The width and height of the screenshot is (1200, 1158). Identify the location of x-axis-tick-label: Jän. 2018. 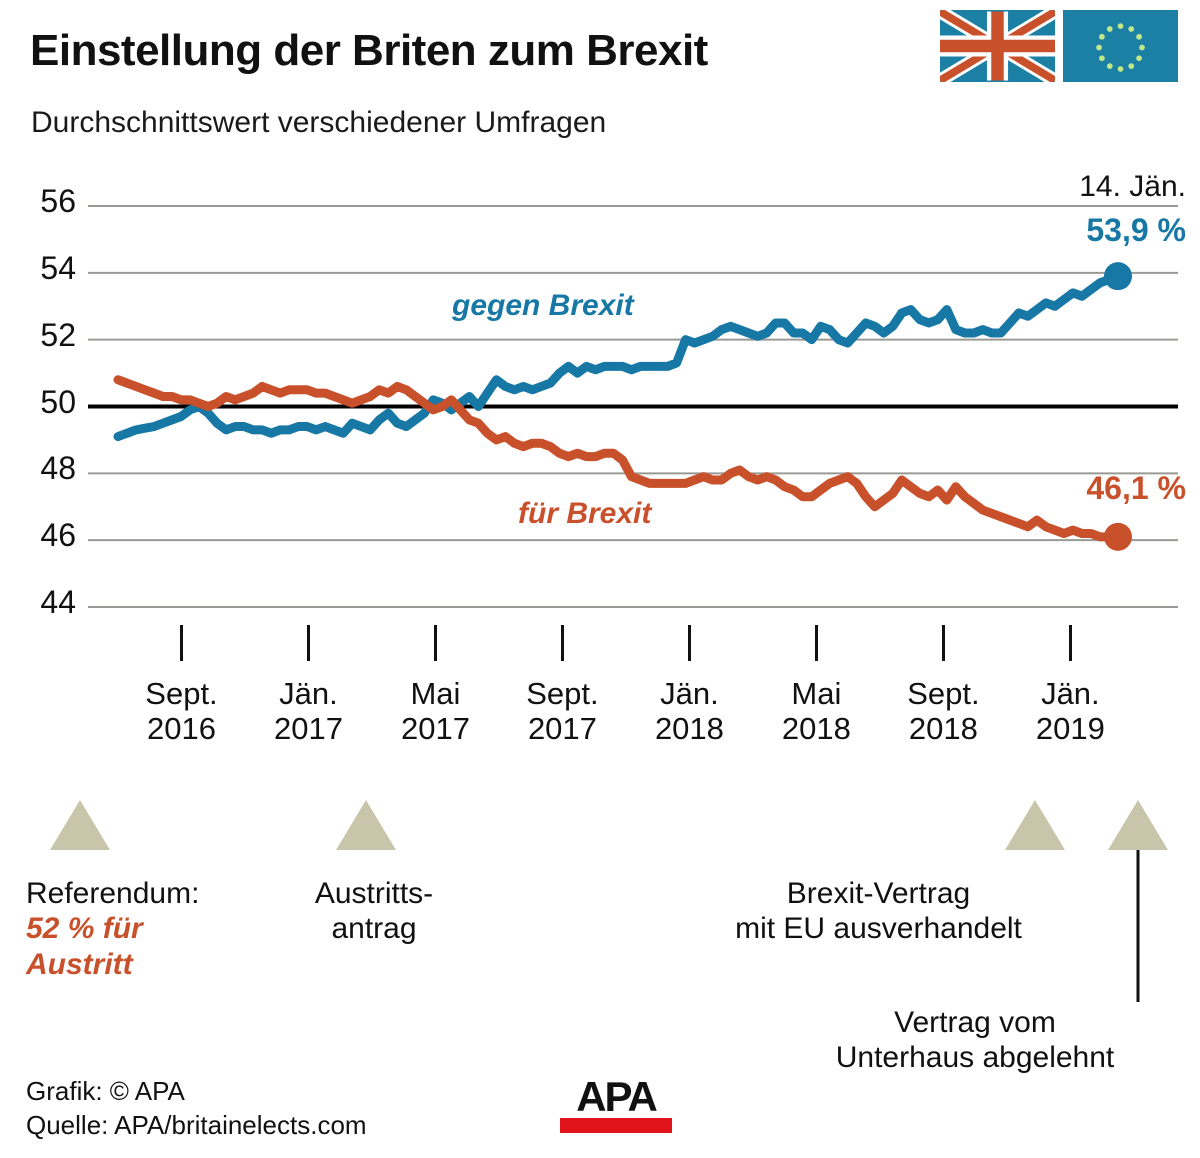
(689, 711).